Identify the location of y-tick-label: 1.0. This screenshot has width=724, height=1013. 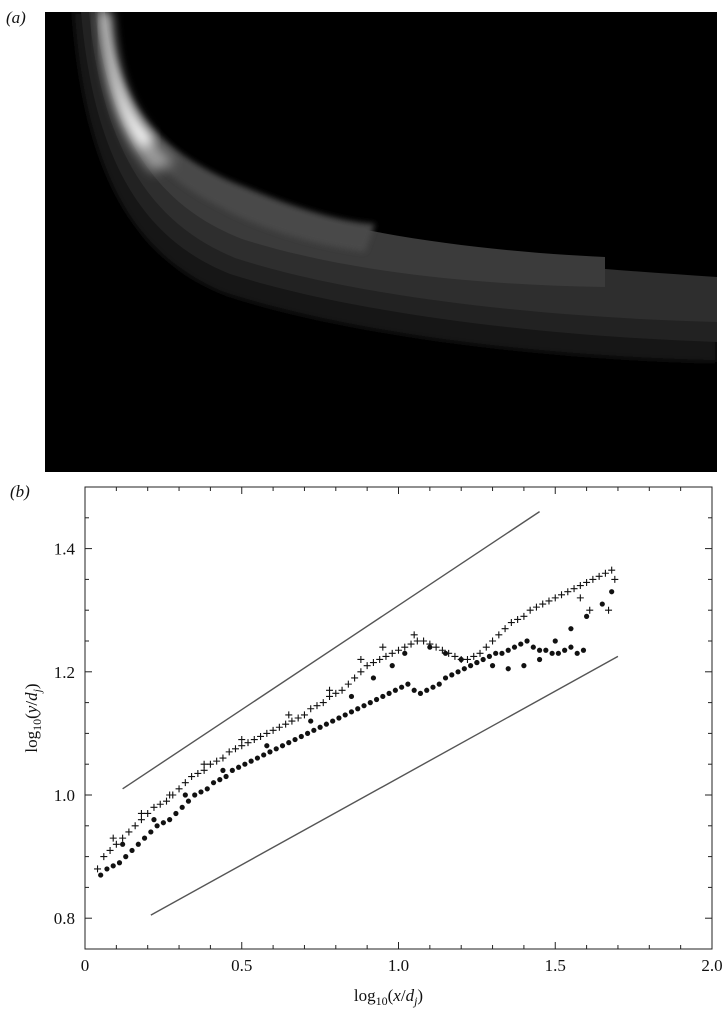
(64, 795).